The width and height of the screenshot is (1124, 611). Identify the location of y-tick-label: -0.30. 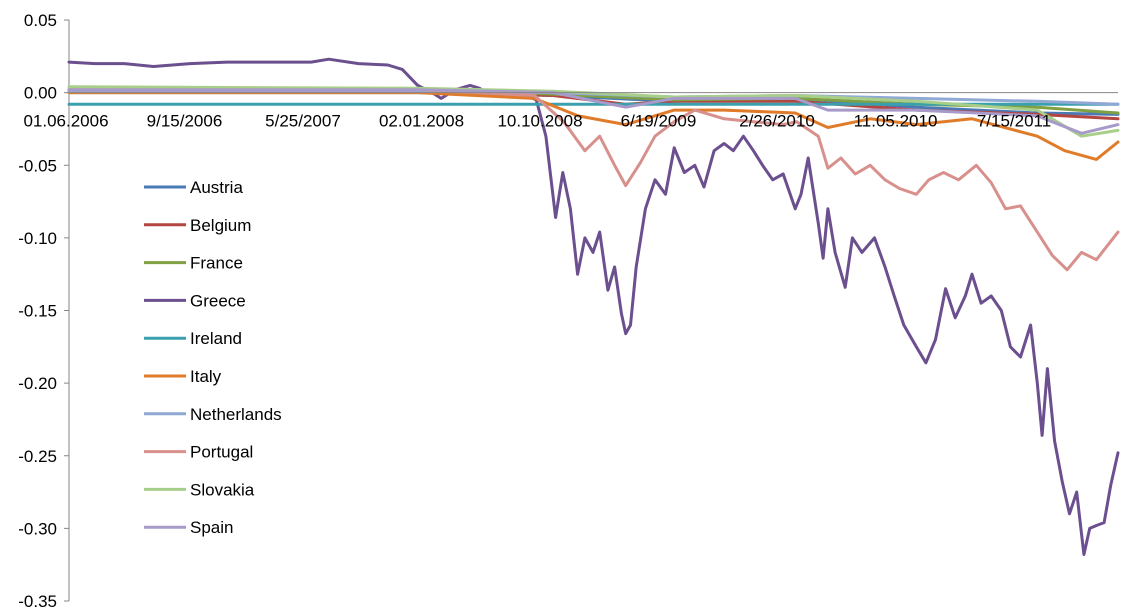
(37, 528).